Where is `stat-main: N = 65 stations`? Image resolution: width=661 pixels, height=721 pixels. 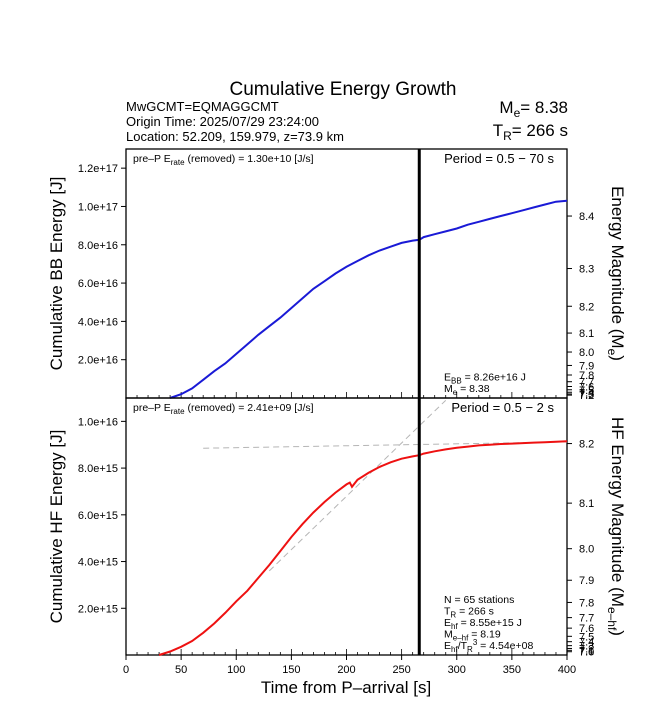 stat-main: N = 65 stations is located at coordinates (479, 600).